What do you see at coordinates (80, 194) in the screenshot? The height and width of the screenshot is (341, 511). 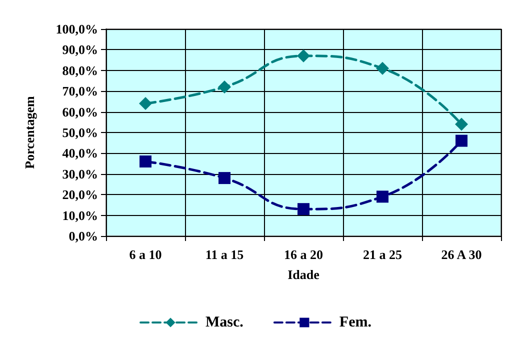 I see `y-tick-label: 20,0%` at bounding box center [80, 194].